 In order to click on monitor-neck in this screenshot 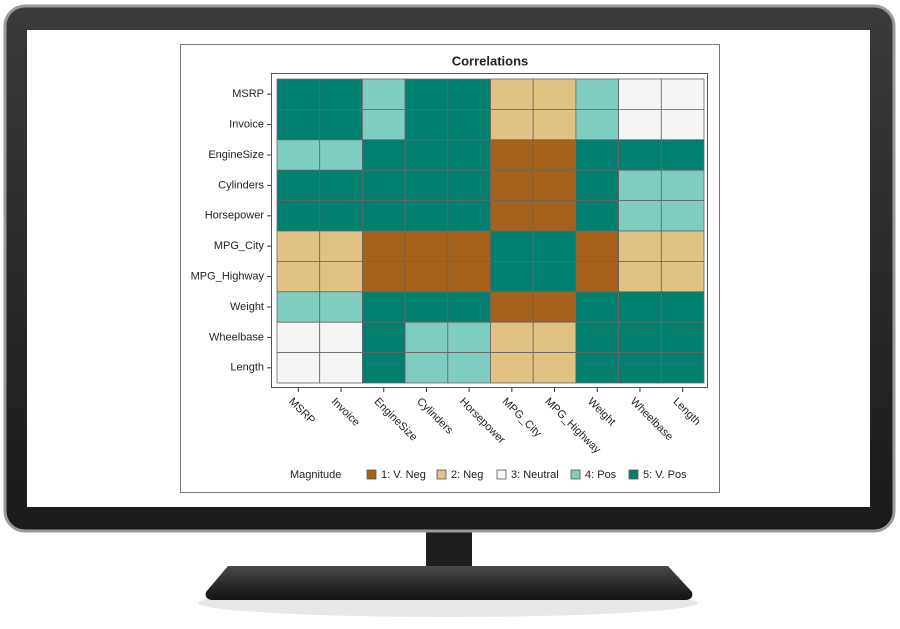, I will do `click(449, 550)`.